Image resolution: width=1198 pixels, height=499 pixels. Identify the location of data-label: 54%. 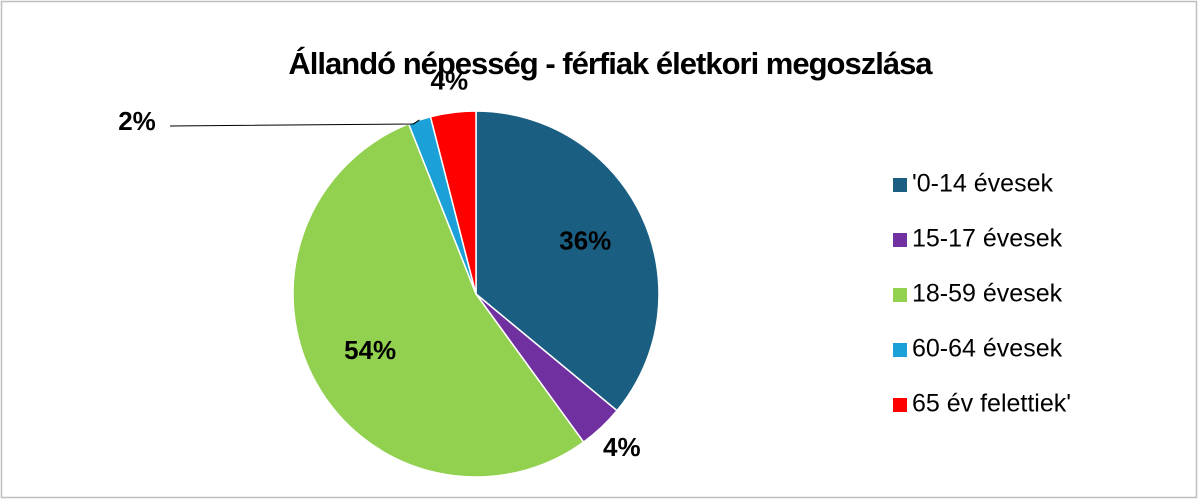
(370, 350).